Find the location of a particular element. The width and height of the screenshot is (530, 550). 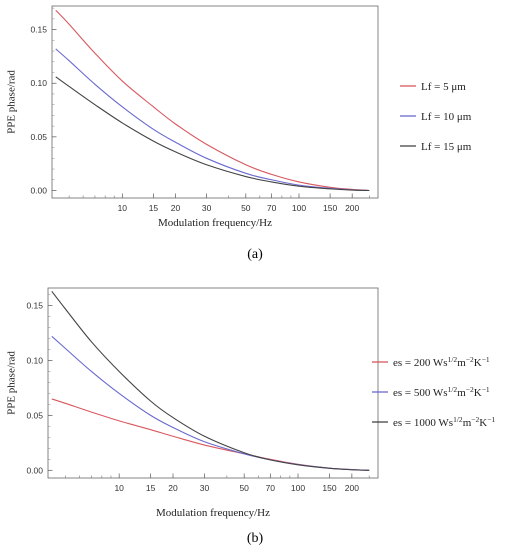

legend-label: Lf = 15 μm is located at coordinates (446, 147).